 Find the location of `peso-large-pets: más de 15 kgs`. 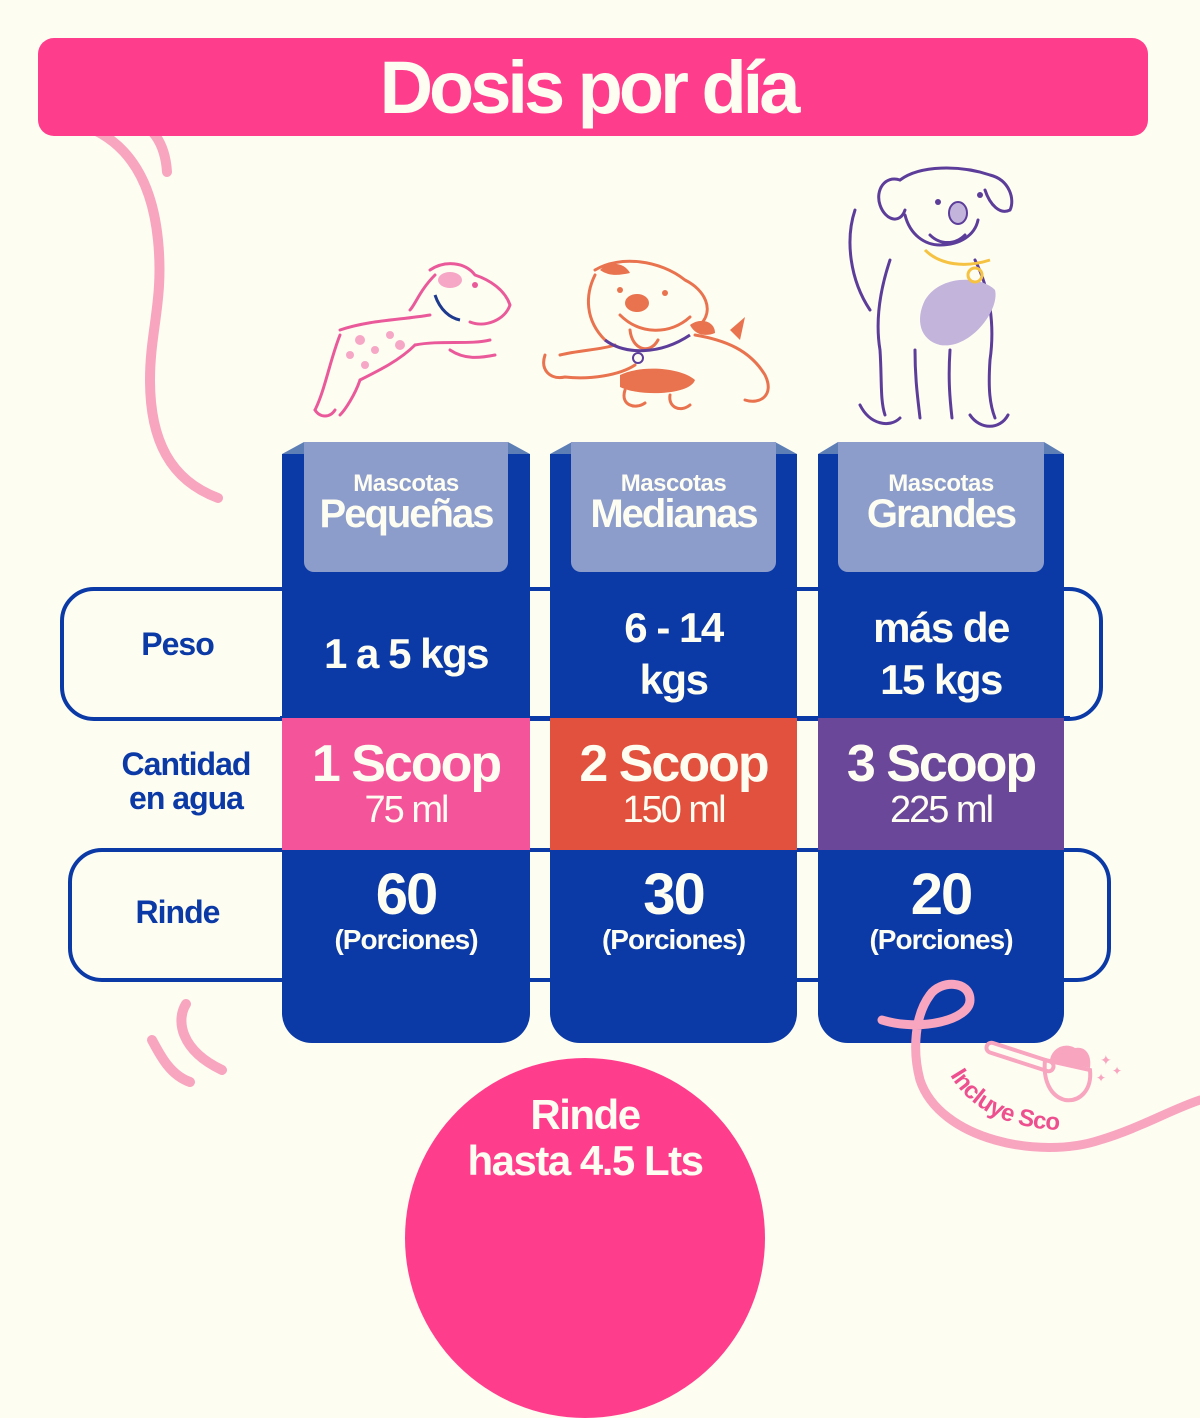

peso-large-pets: más de 15 kgs is located at coordinates (941, 653).